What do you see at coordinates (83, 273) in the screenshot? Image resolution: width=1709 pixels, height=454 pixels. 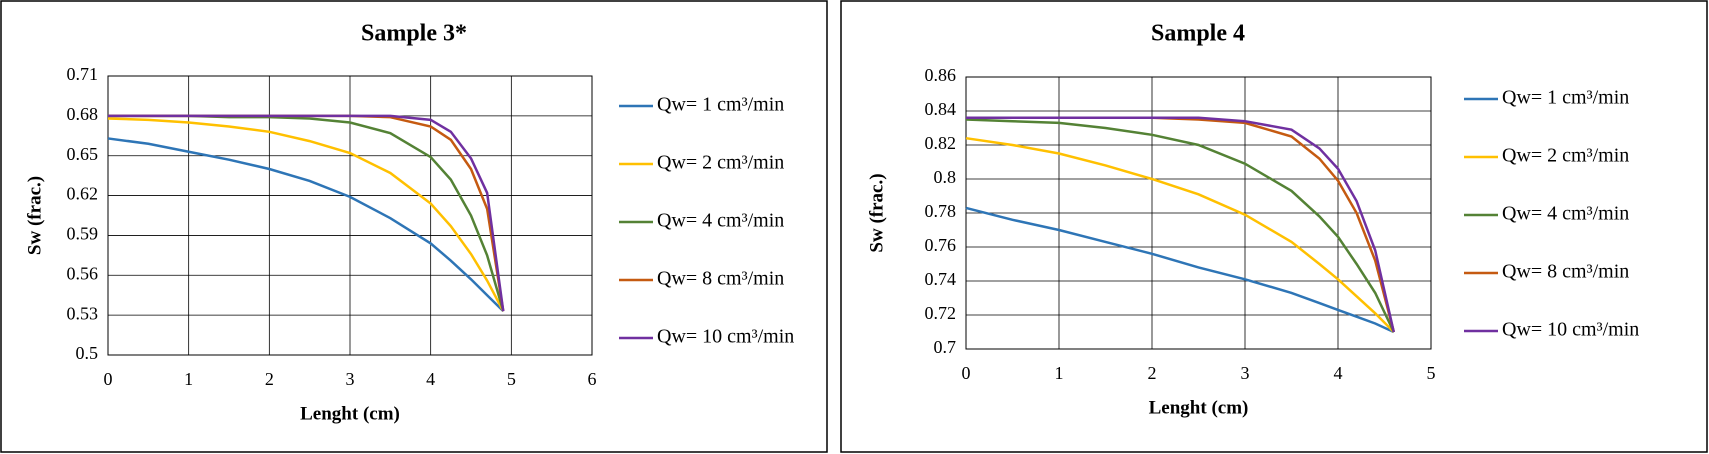 I see `y-tick-label: 0.56` at bounding box center [83, 273].